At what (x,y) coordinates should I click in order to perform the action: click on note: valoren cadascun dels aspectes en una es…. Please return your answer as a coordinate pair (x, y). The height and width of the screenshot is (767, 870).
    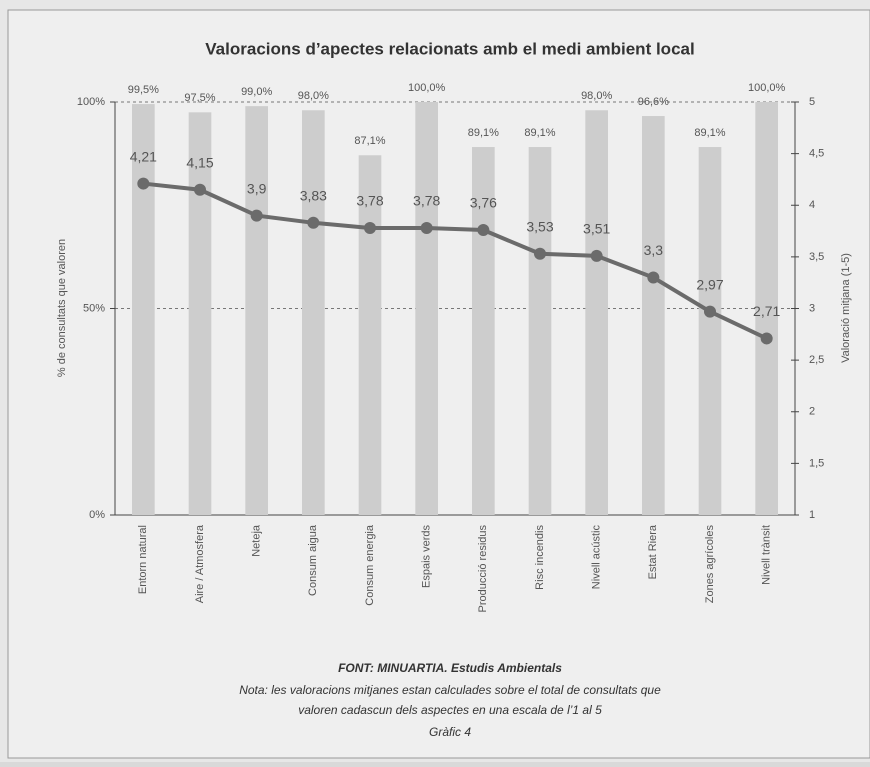
    Looking at the image, I should click on (450, 710).